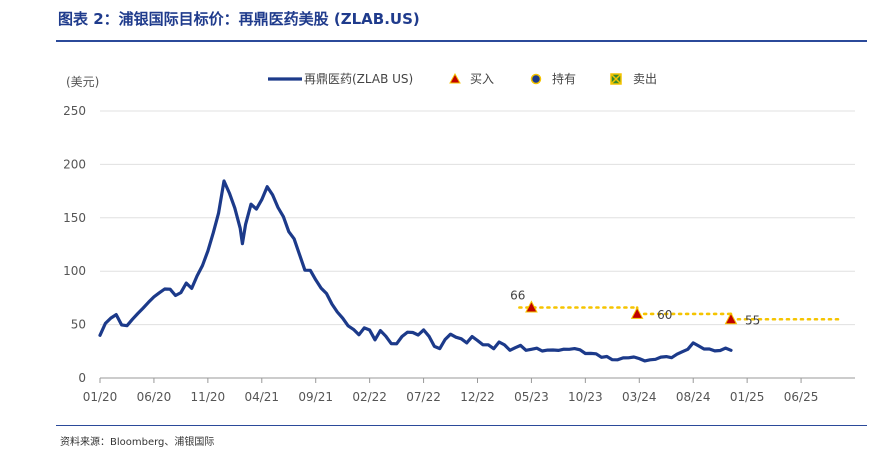 The image size is (877, 459). What do you see at coordinates (536, 79) in the screenshot?
I see `hold-circle-icon` at bounding box center [536, 79].